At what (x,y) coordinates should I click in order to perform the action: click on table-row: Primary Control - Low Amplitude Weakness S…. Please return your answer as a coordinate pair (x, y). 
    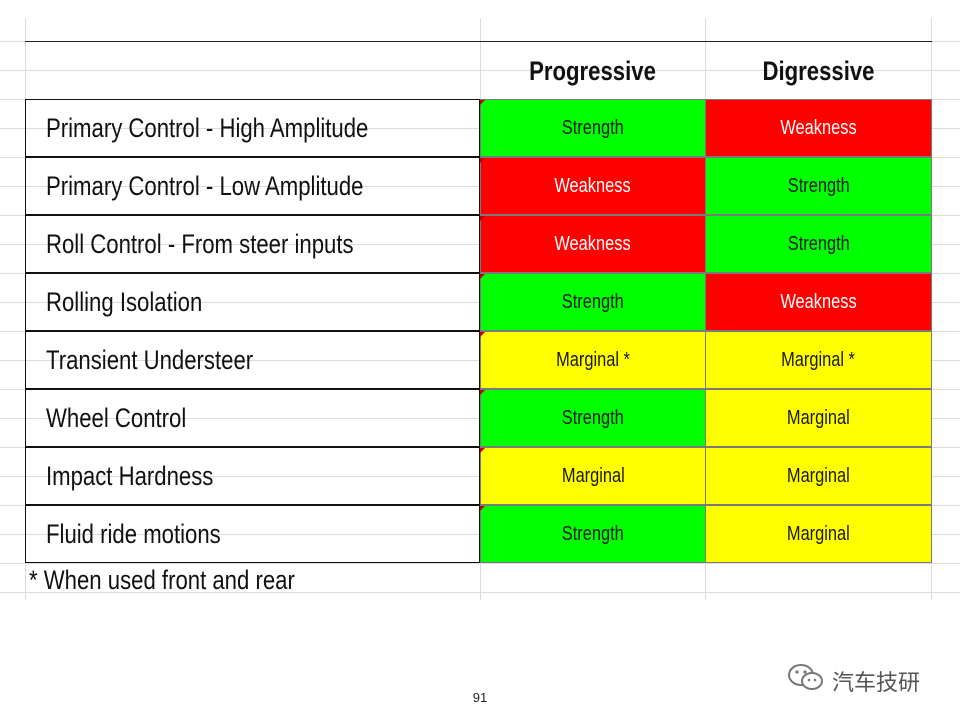
    Looking at the image, I should click on (478, 186).